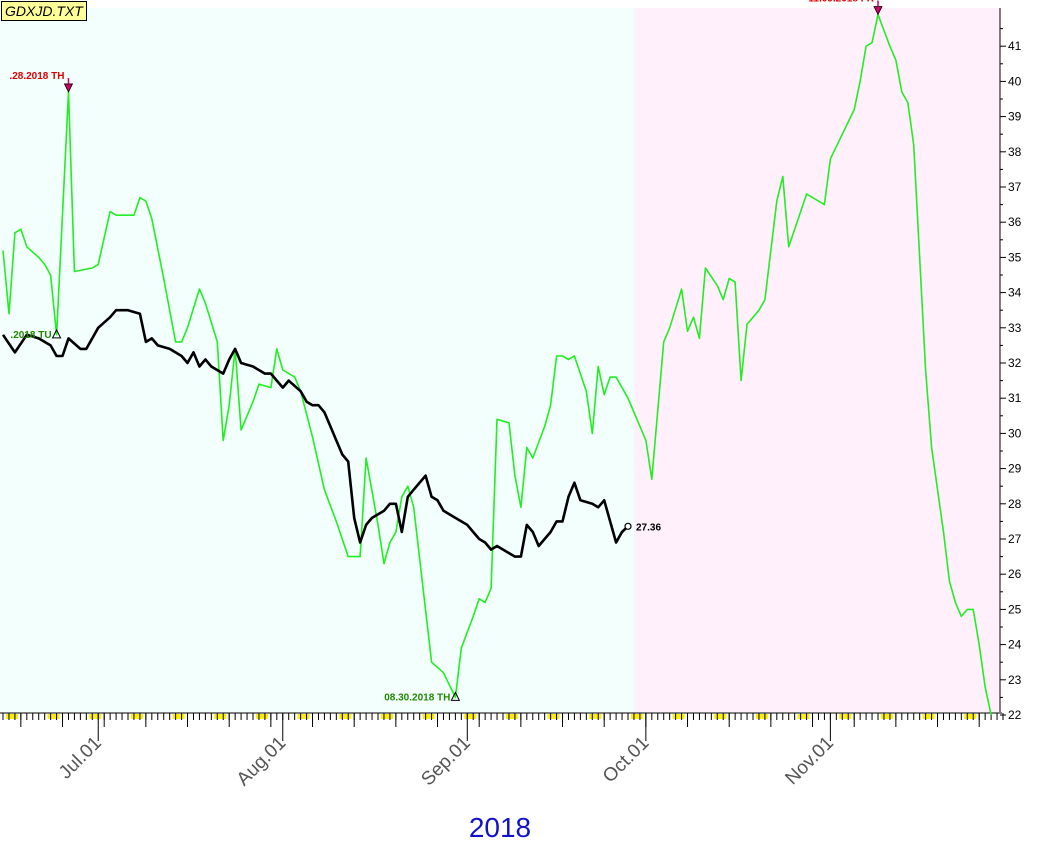 Image resolution: width=1063 pixels, height=849 pixels. What do you see at coordinates (30, 335) in the screenshot?
I see `low-marker-label: .2018 TU` at bounding box center [30, 335].